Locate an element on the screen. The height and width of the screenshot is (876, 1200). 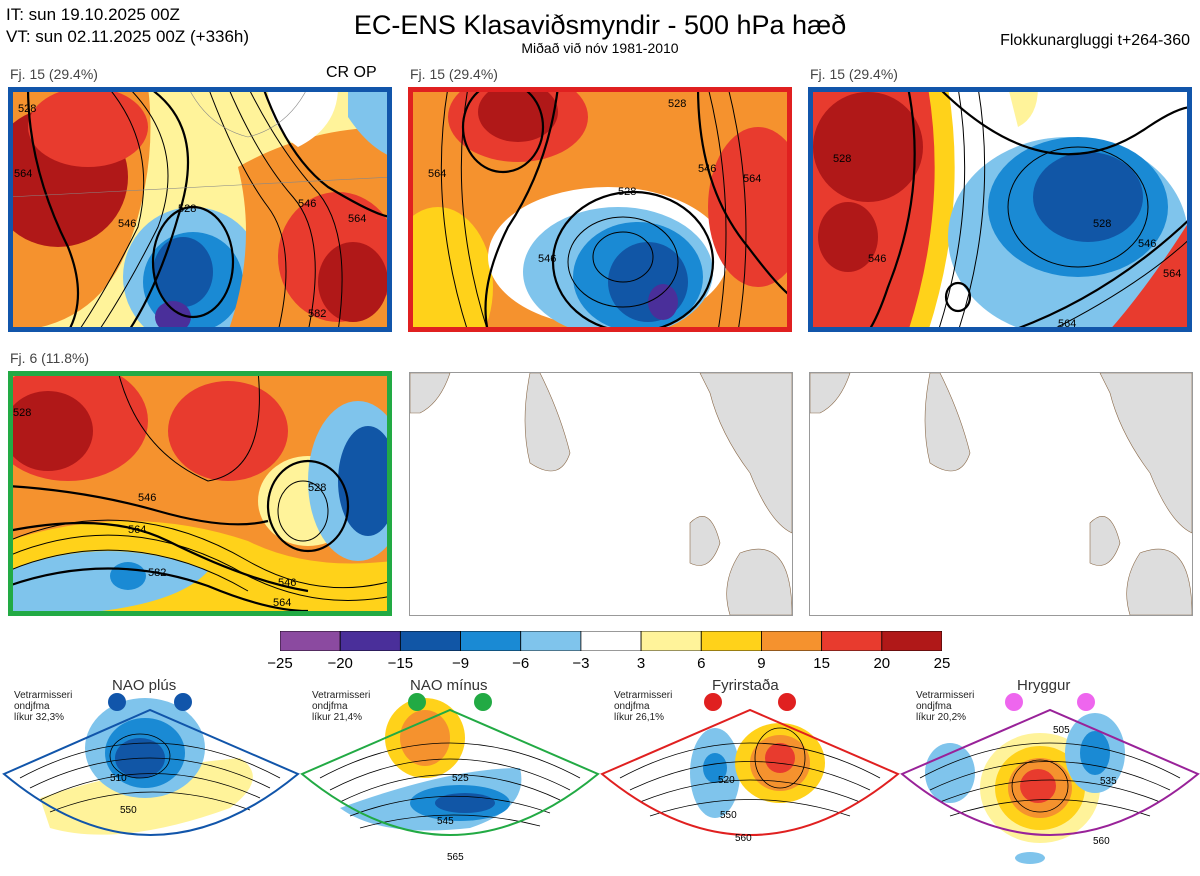
page-subtitle: Miðað við nóv 1981-2010 is located at coordinates (600, 48).